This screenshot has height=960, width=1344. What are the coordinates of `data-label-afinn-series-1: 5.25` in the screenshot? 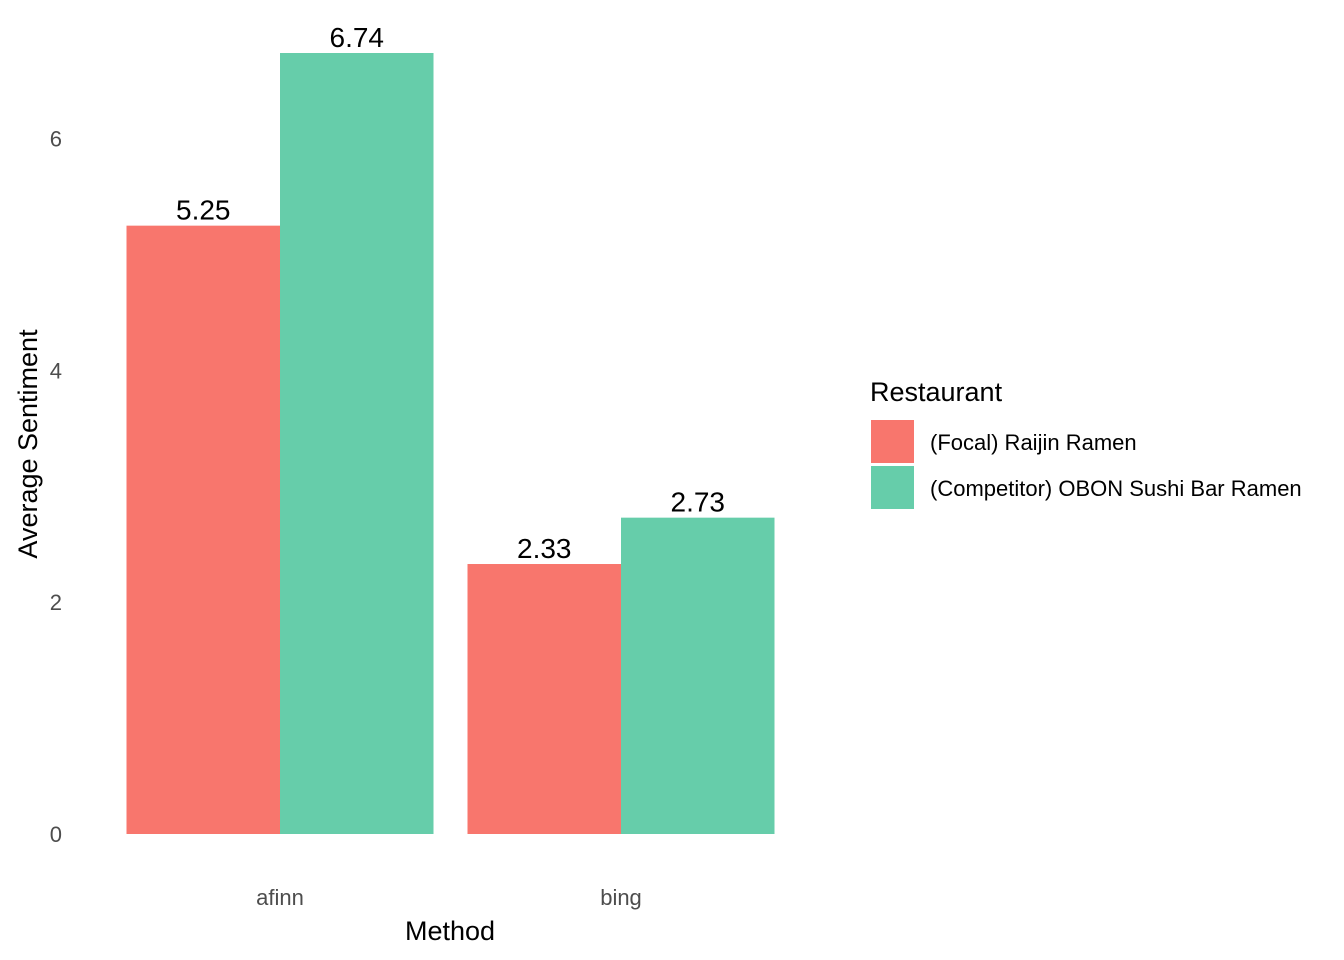 It's located at (203, 210).